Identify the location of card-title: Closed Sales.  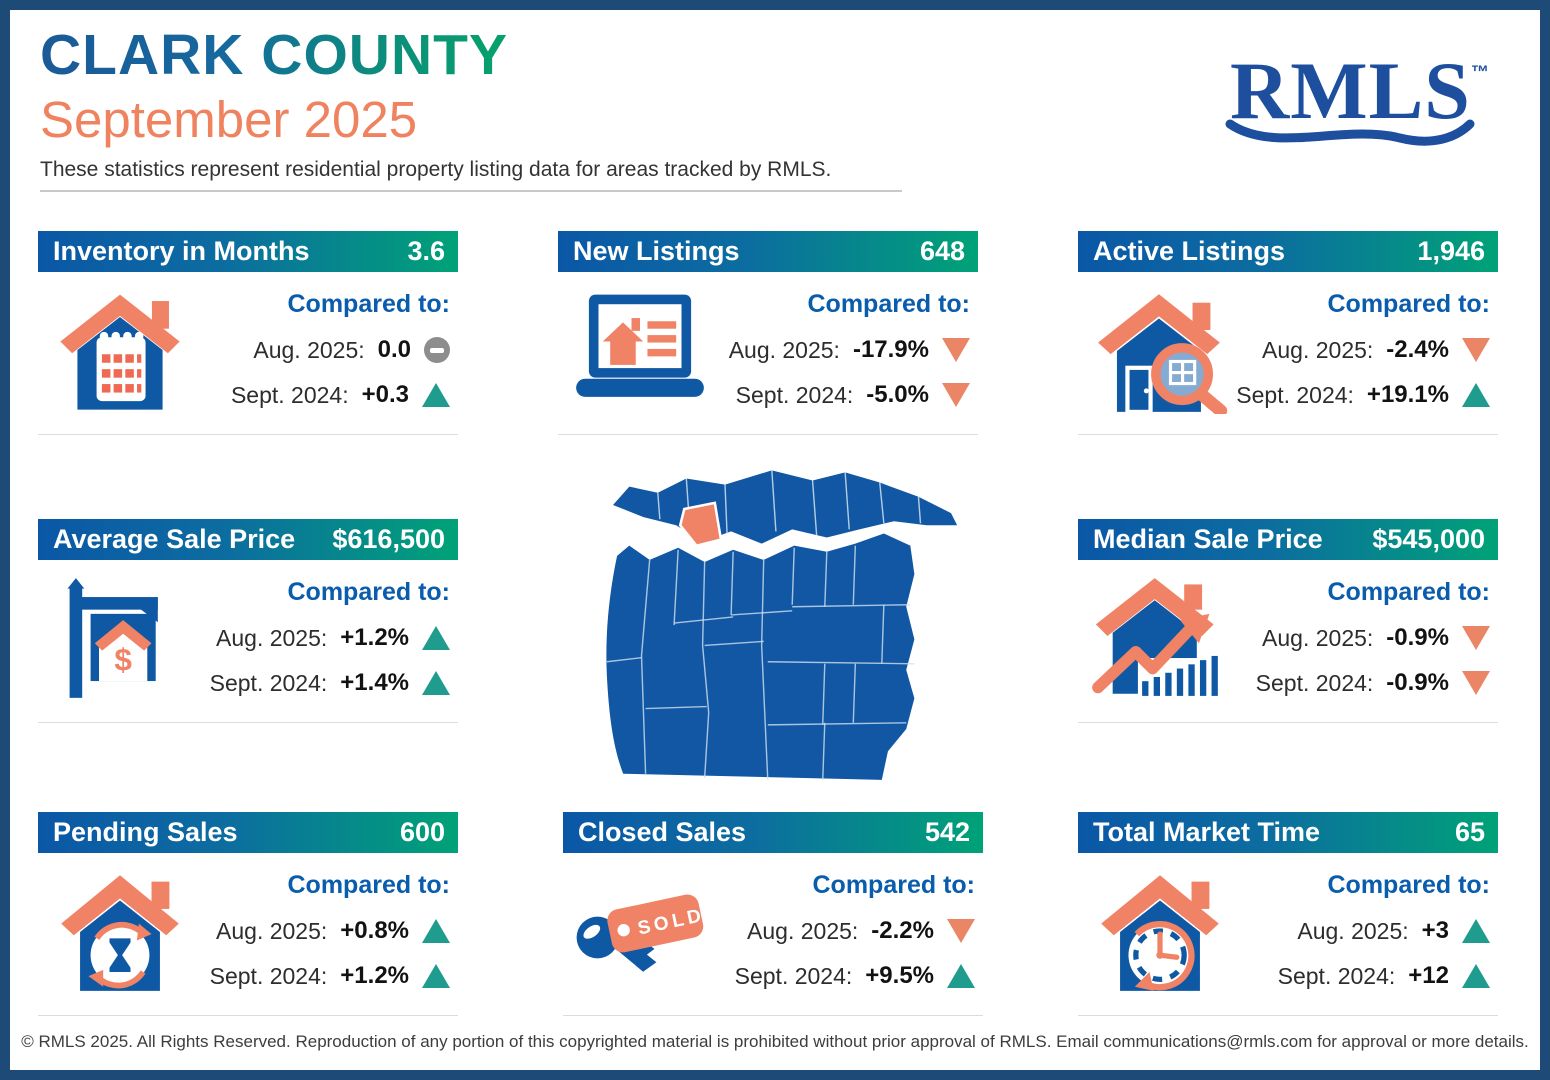
(662, 832).